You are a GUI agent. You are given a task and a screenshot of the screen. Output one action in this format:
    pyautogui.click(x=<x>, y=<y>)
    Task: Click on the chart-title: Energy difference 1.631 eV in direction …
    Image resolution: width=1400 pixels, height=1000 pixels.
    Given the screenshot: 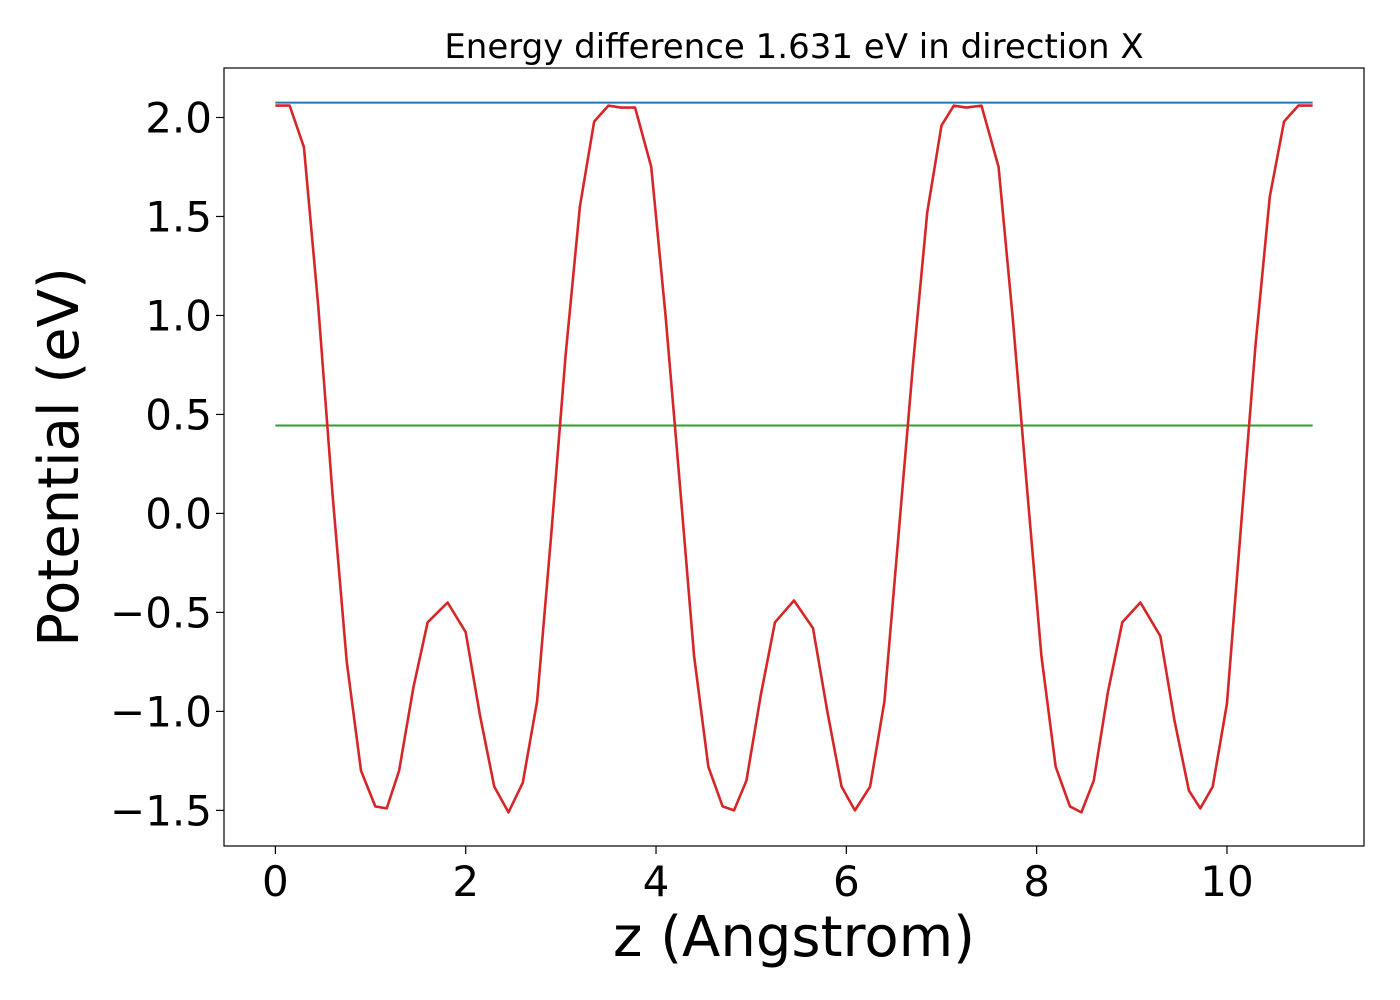 What is the action you would take?
    pyautogui.click(x=793, y=47)
    